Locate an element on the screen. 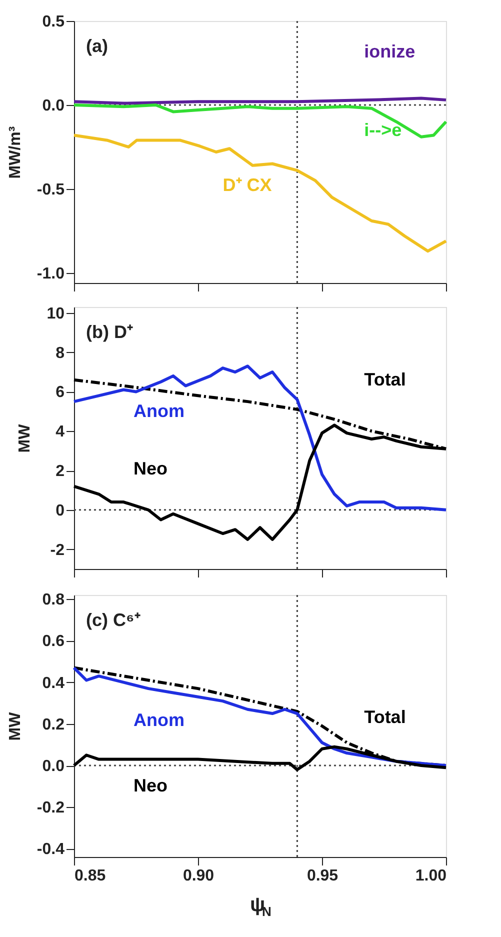 The height and width of the screenshot is (937, 501). y-tick-label: 0 is located at coordinates (60, 511).